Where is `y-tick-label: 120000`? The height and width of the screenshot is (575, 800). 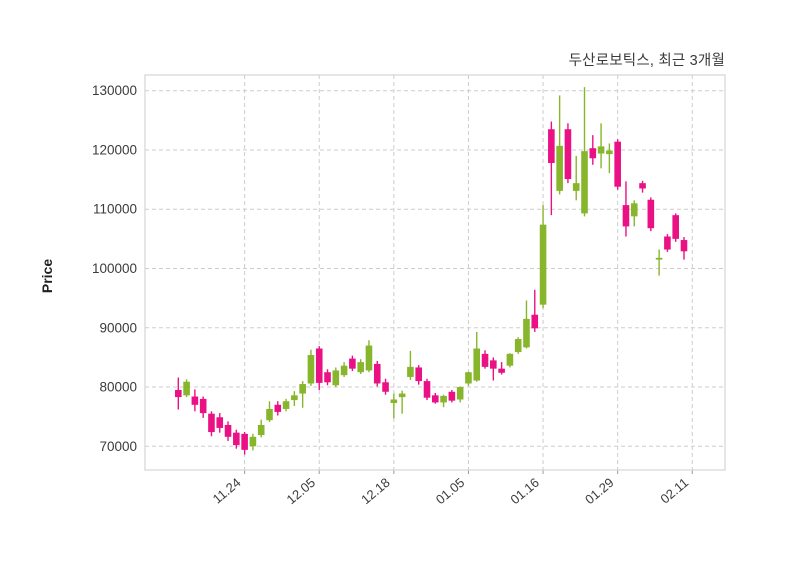
y-tick-label: 120000 is located at coordinates (114, 149).